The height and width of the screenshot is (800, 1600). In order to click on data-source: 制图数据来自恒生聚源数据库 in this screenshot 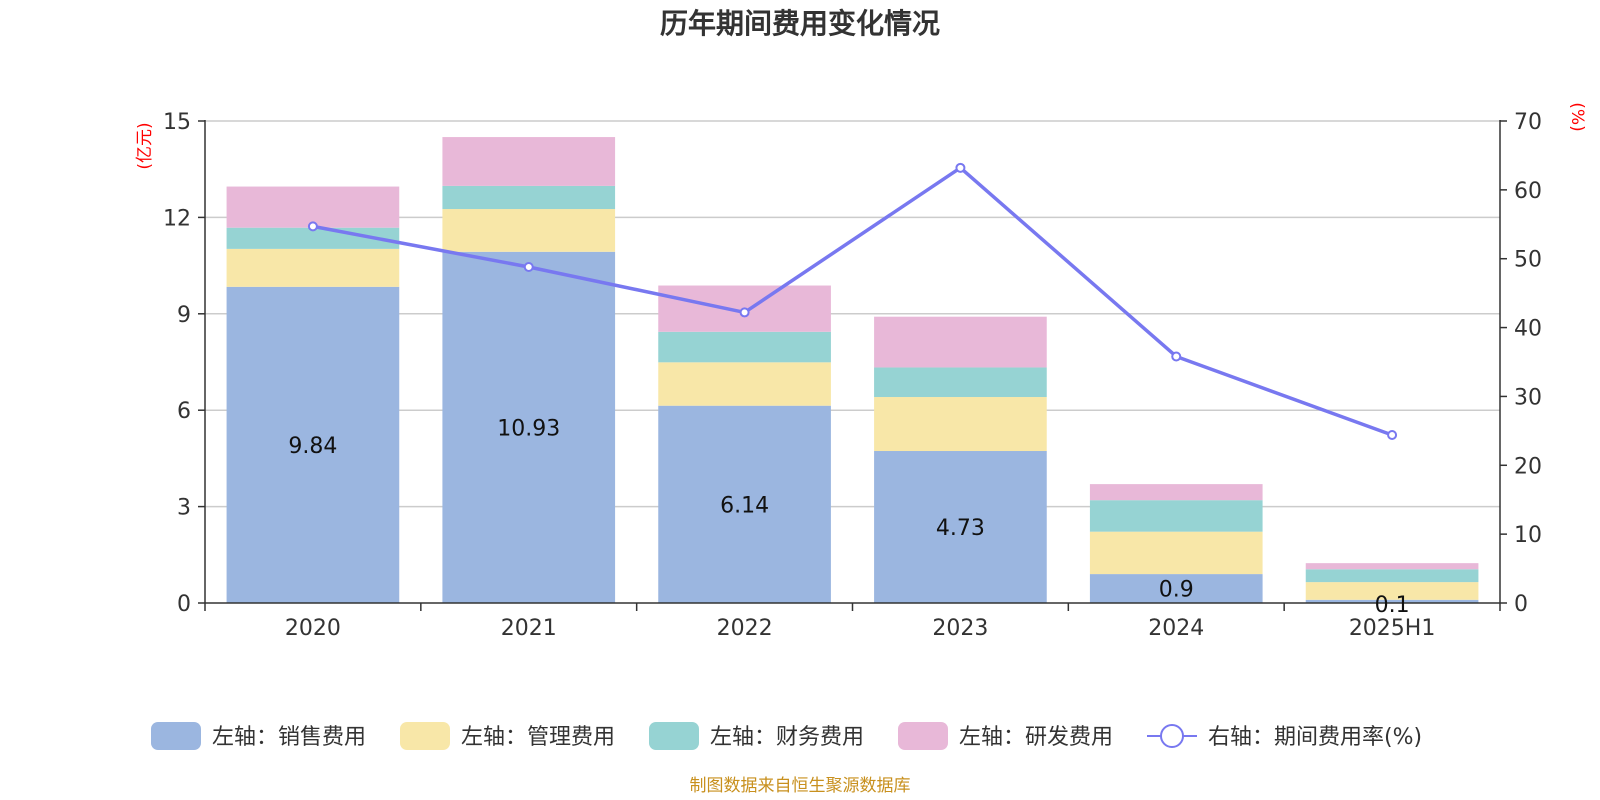, I will do `click(800, 786)`.